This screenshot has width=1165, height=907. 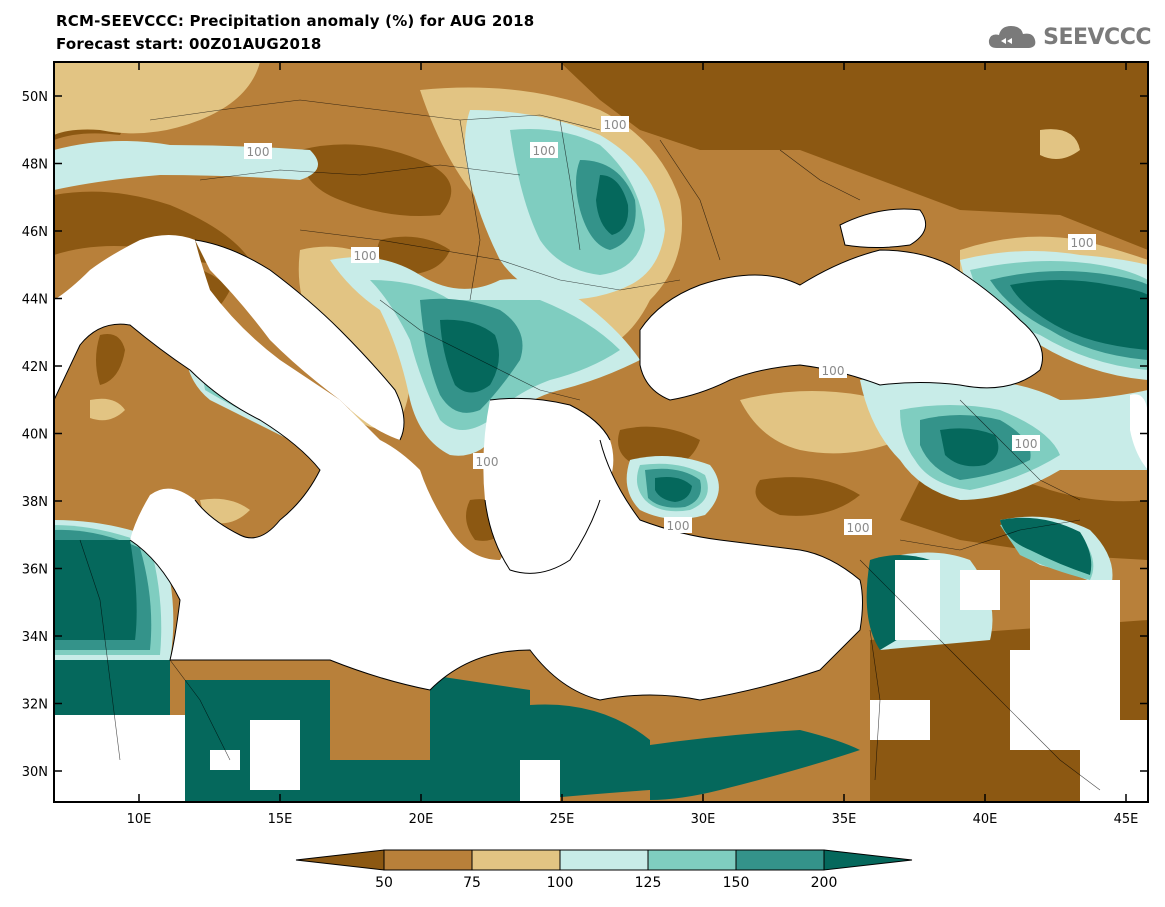 What do you see at coordinates (384, 883) in the screenshot?
I see `legend-label: 50` at bounding box center [384, 883].